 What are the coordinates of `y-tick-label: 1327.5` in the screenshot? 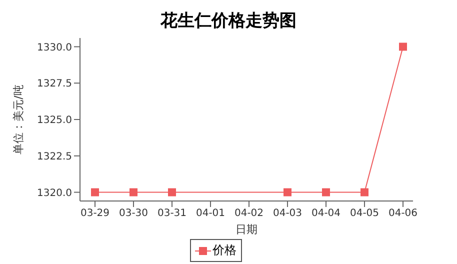 It's located at (54, 84).